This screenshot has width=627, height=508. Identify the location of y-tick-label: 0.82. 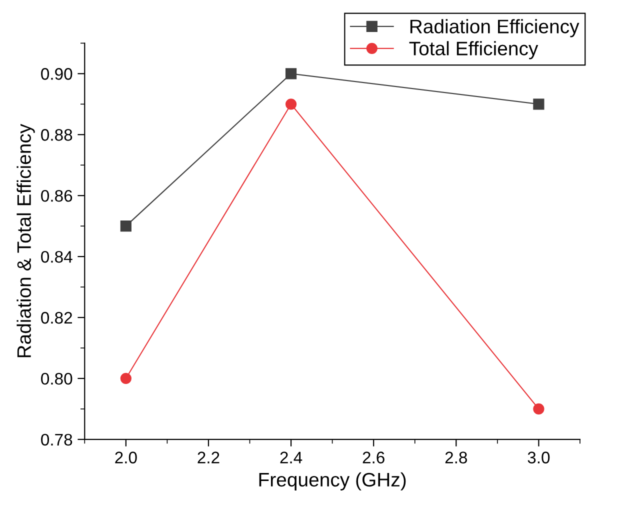
(56, 318).